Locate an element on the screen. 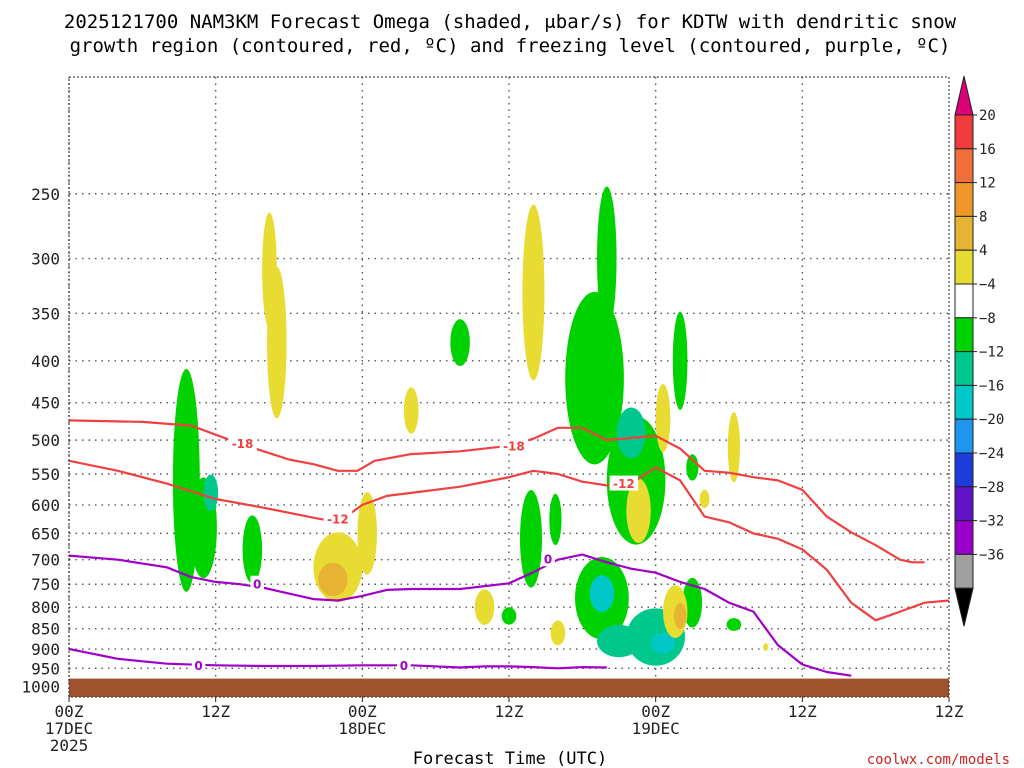 This screenshot has width=1024, height=768. x-tick-label-0-1: 00Z is located at coordinates (69, 711).